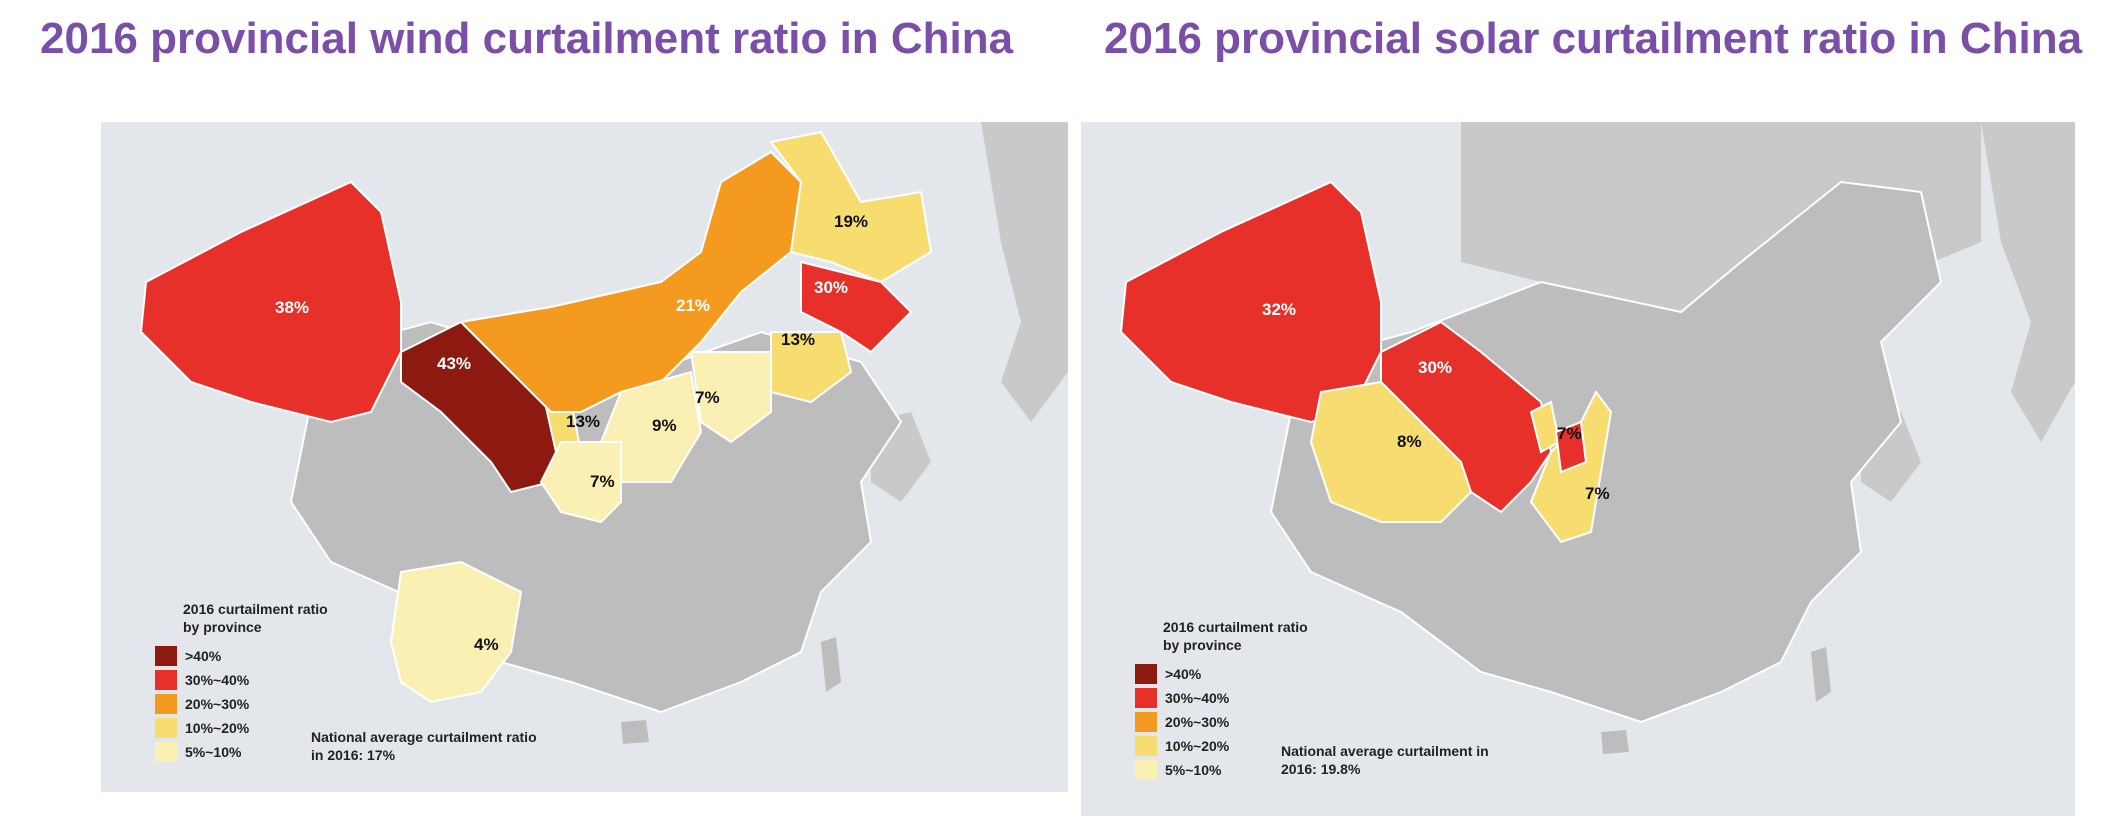  Describe the element at coordinates (1571, 447) in the screenshot. I see `province-shanxi-red` at that location.